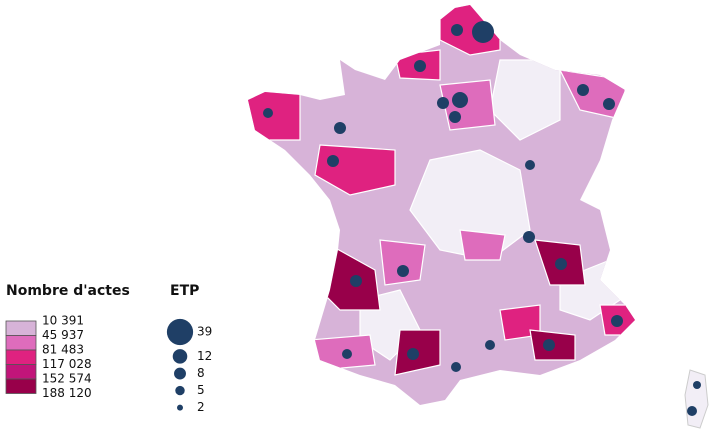 The image size is (724, 440). I want to click on legend-label: 5, so click(201, 390).